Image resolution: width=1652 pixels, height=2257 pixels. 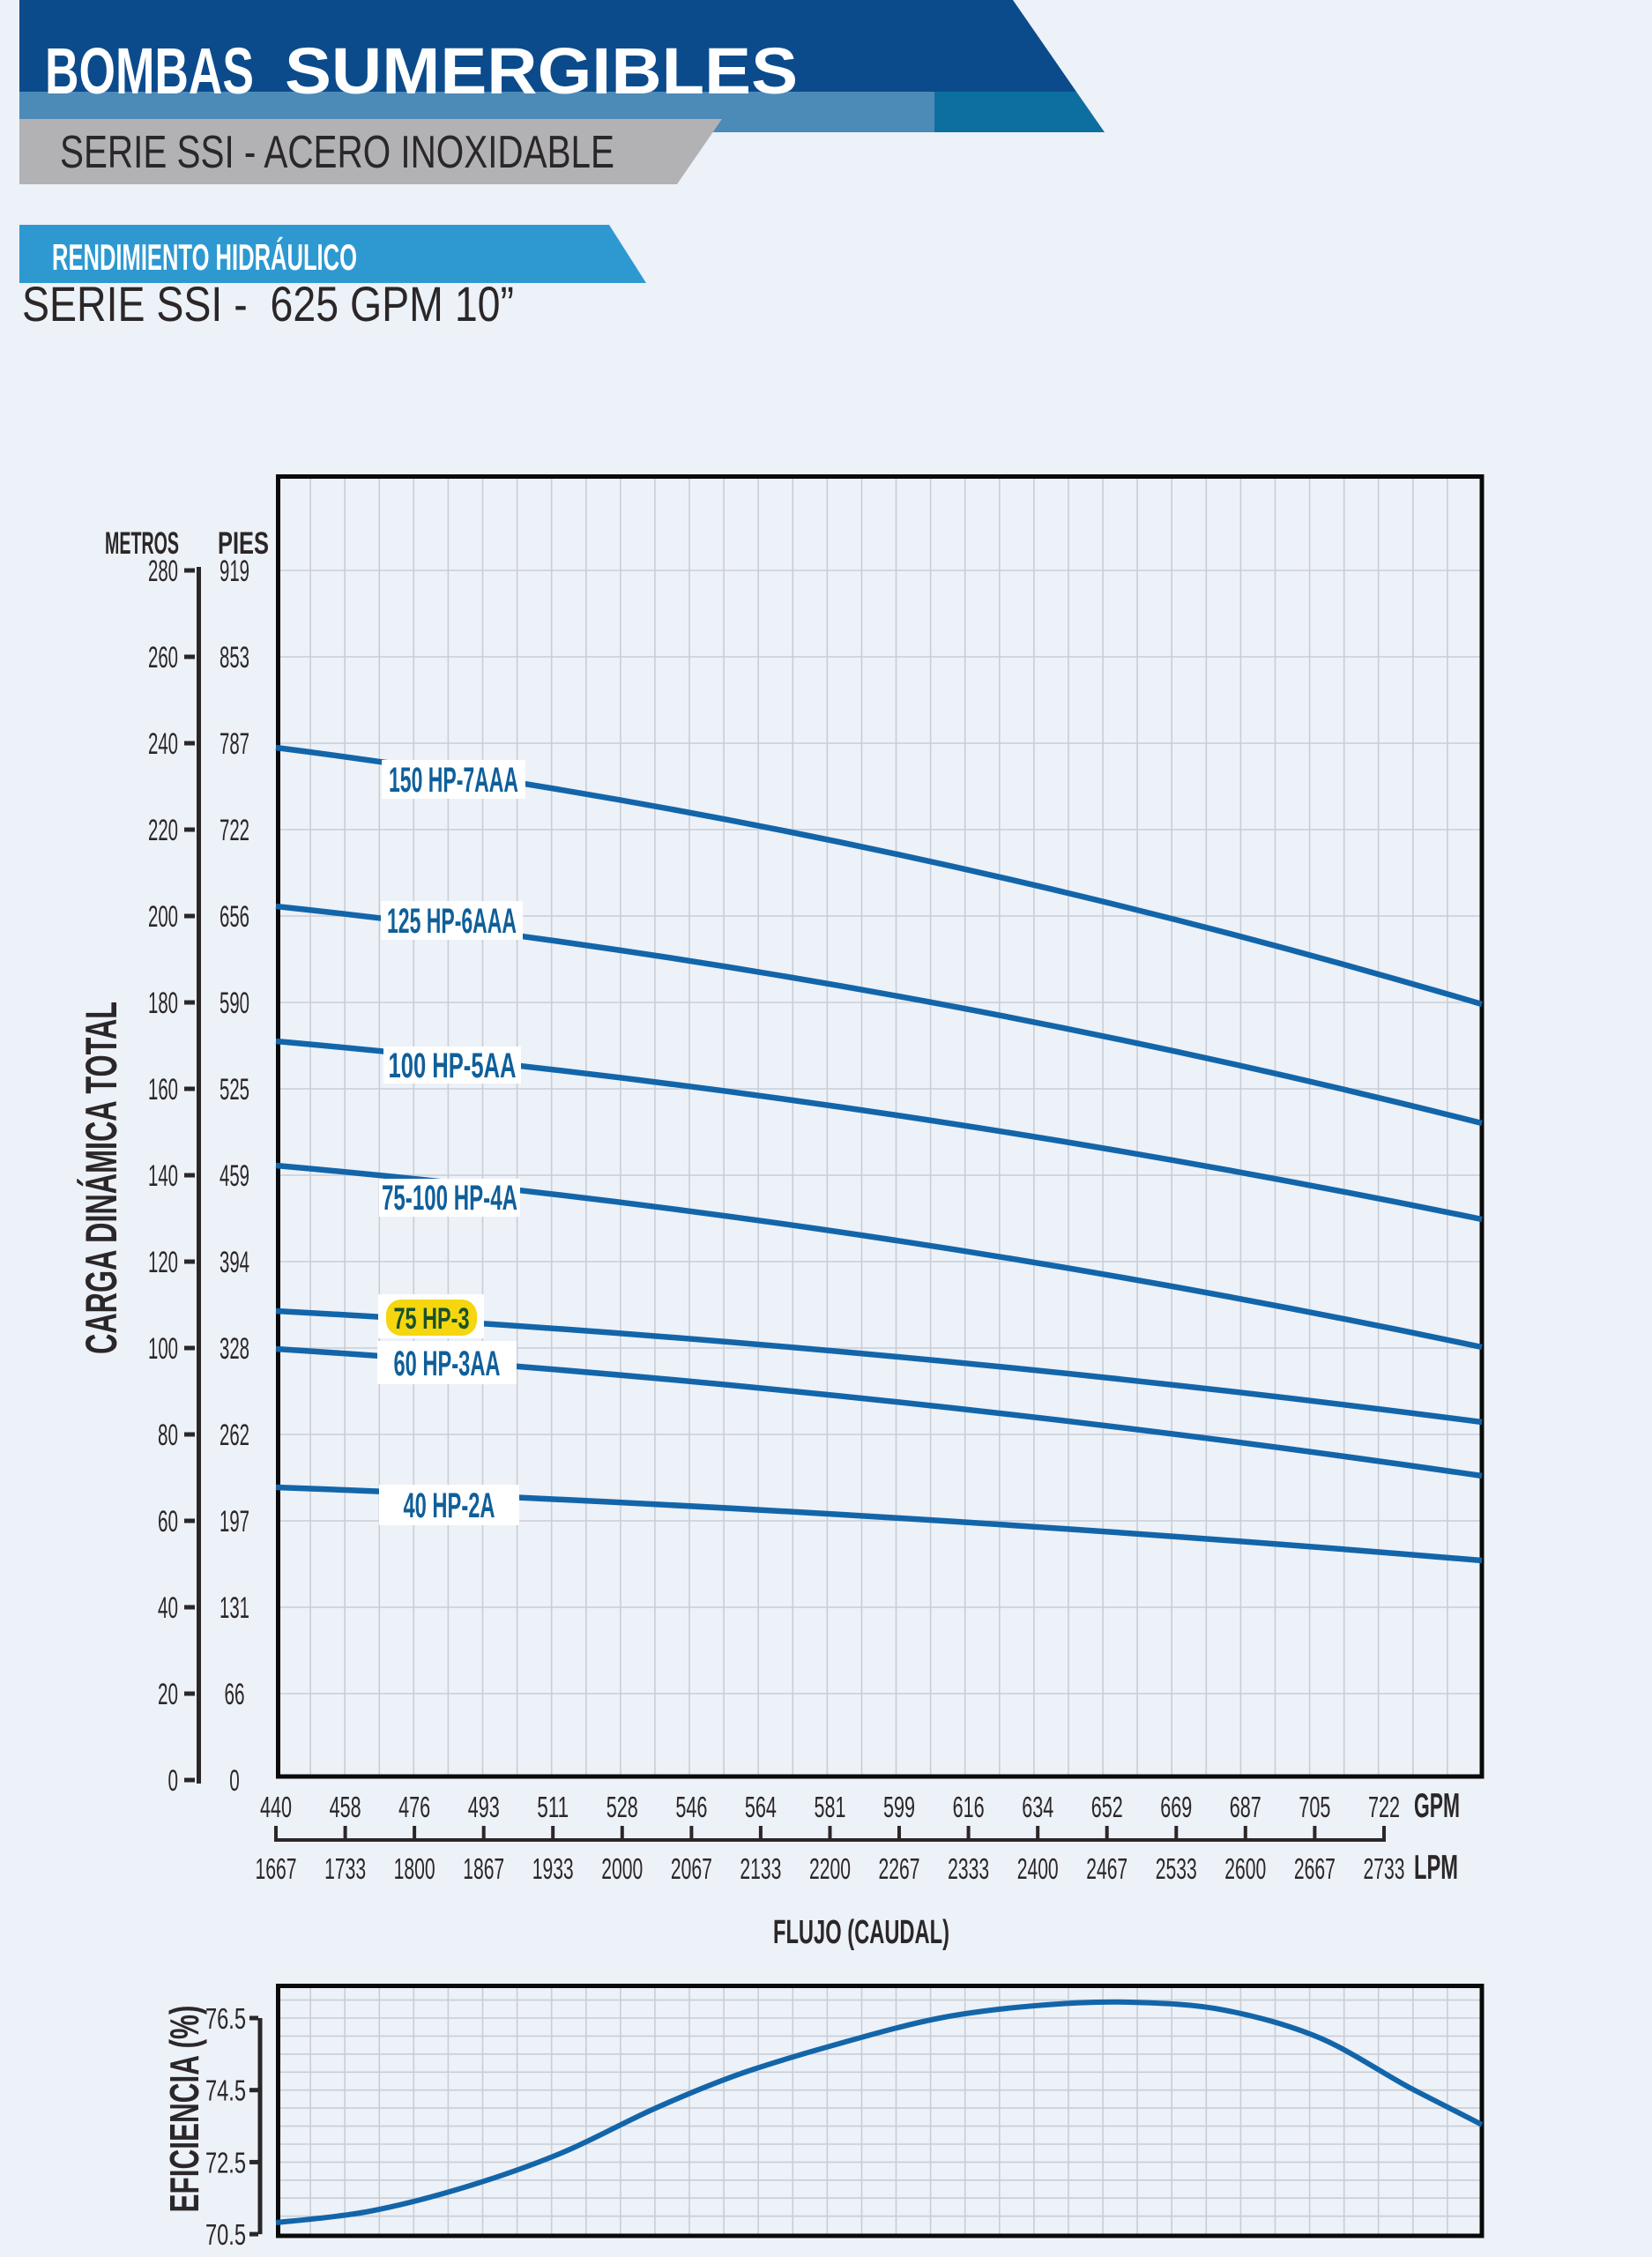 I want to click on svg-text: 1800, so click(x=414, y=1868).